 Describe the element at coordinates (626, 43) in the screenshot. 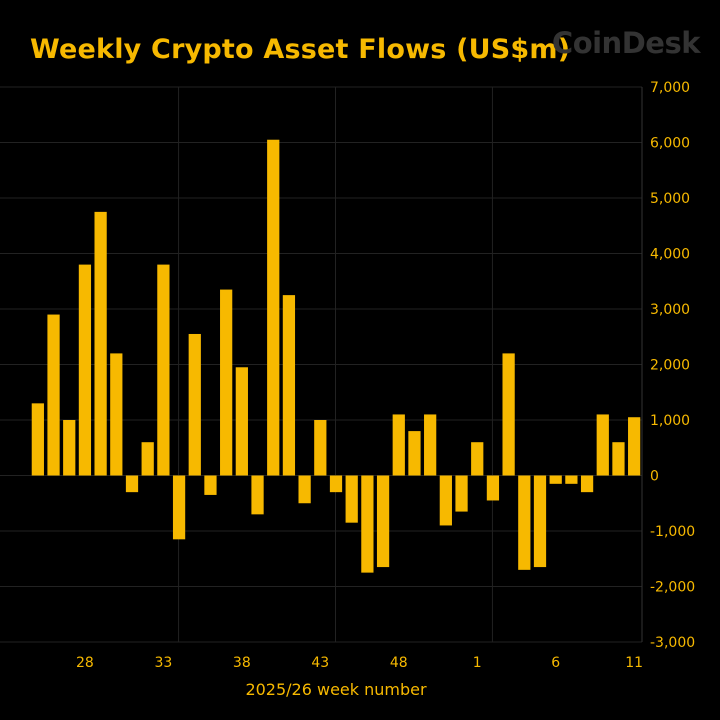

I see `coindesk-logo: CoinDesk` at that location.